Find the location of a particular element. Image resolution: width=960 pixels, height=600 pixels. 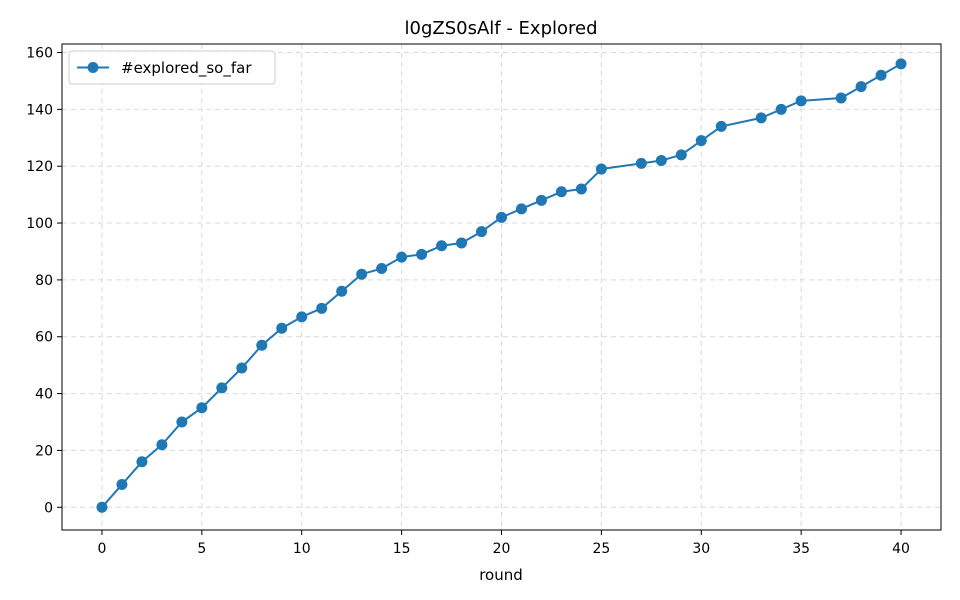

legend-label: #explored_so_far is located at coordinates (186, 68).